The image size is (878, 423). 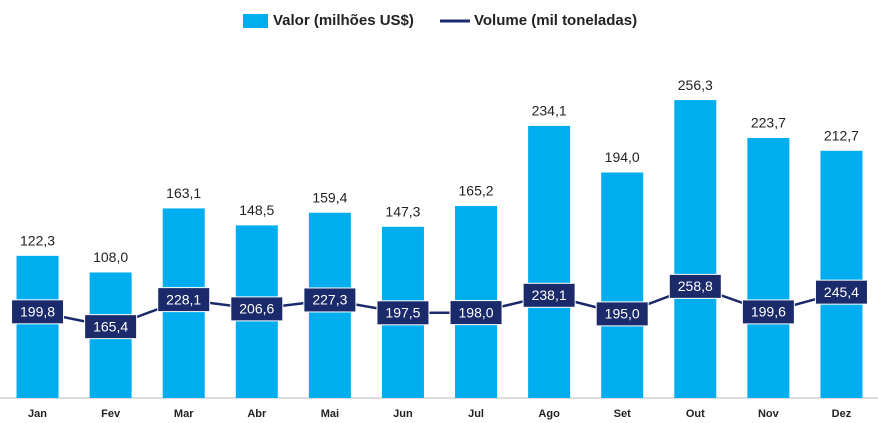 I want to click on x-tick-label: Out, so click(x=695, y=414).